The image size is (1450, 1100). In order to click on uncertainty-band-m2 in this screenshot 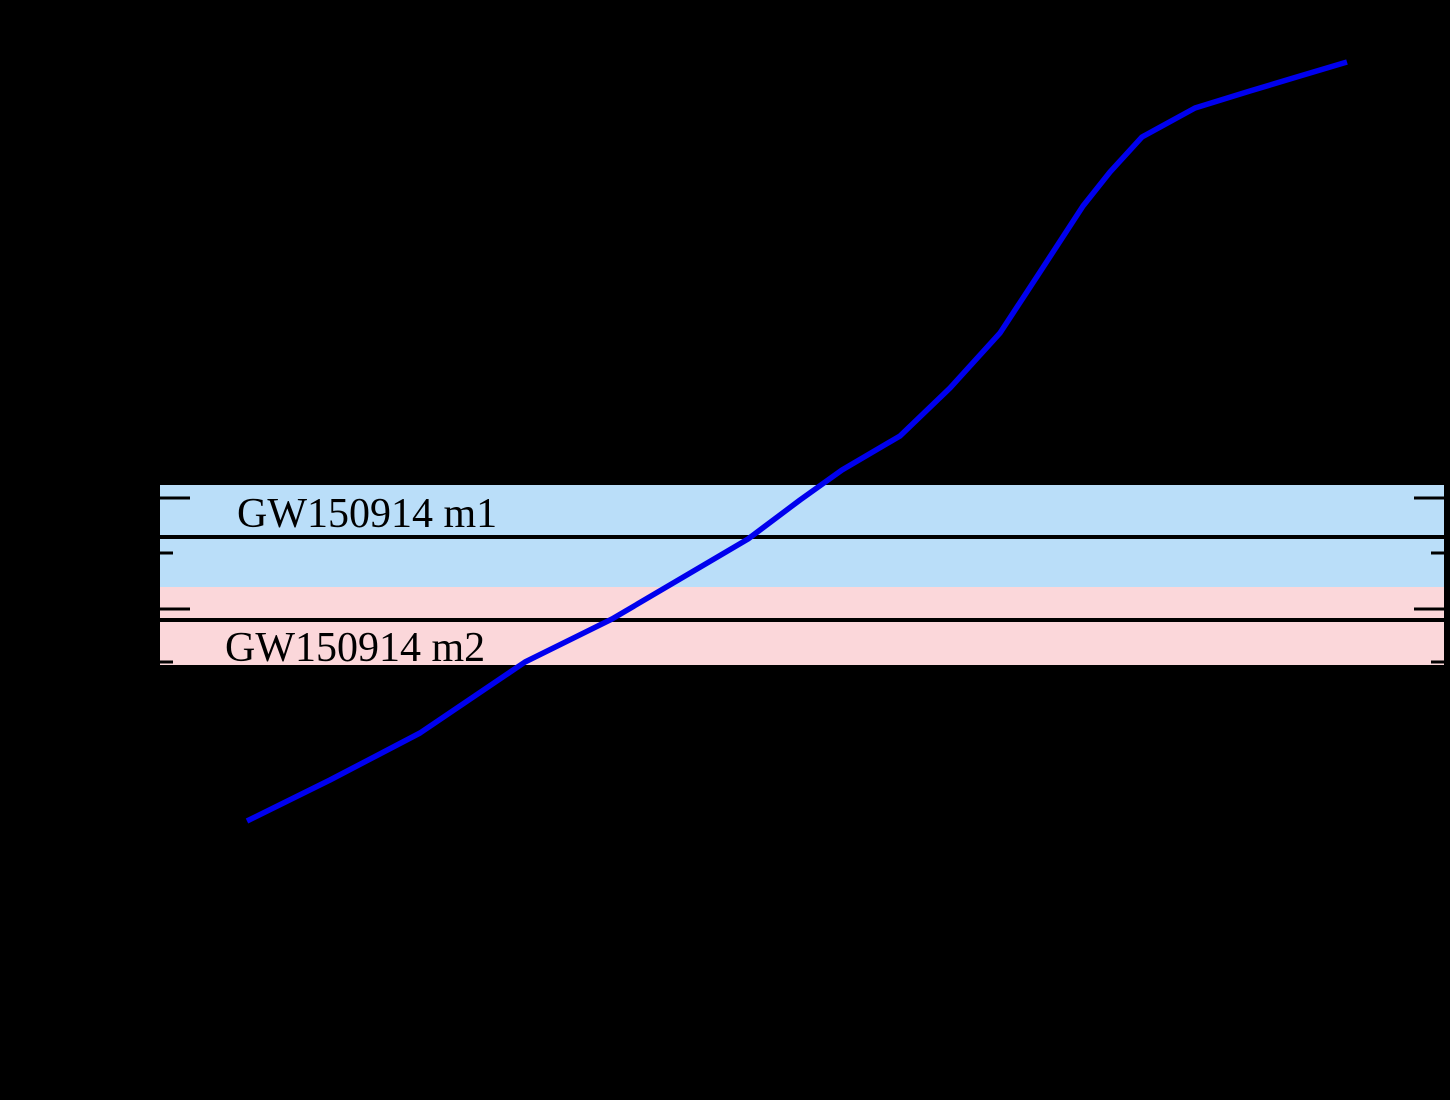, I will do `click(802, 626)`.